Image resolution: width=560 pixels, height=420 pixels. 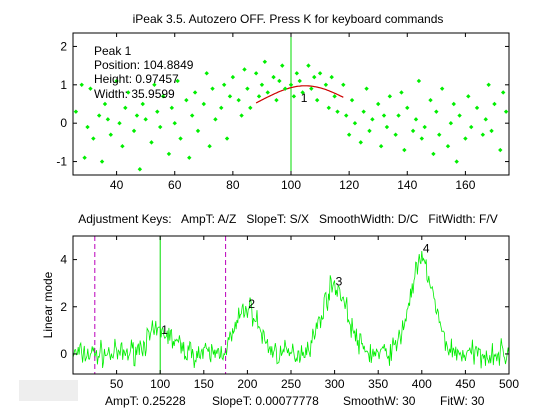 What do you see at coordinates (265, 401) in the screenshot?
I see `status-slopet: SlopeT: 0.00077778` at bounding box center [265, 401].